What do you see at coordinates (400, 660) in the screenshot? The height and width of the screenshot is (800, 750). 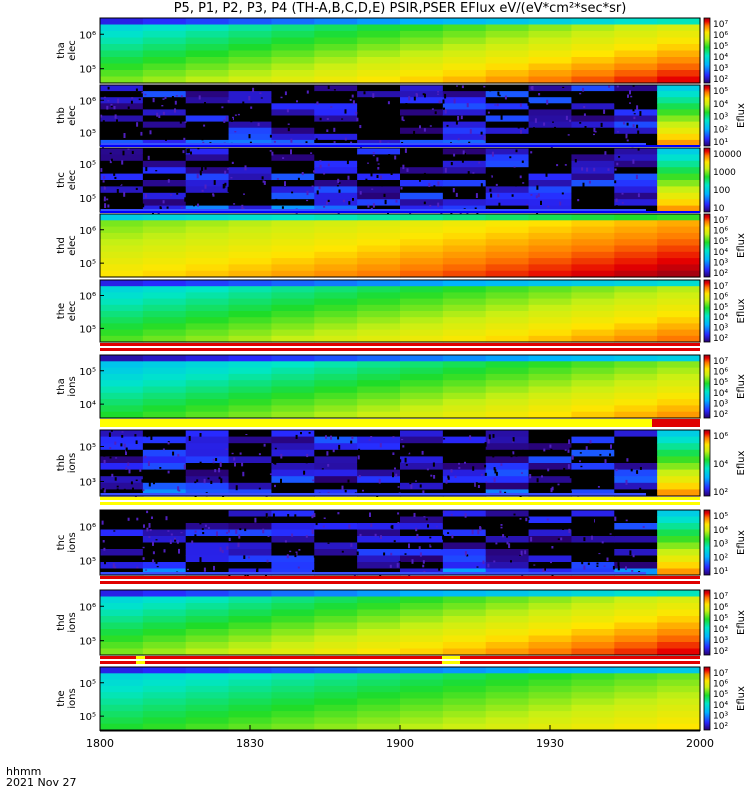 I see `flag-inner-line` at bounding box center [400, 660].